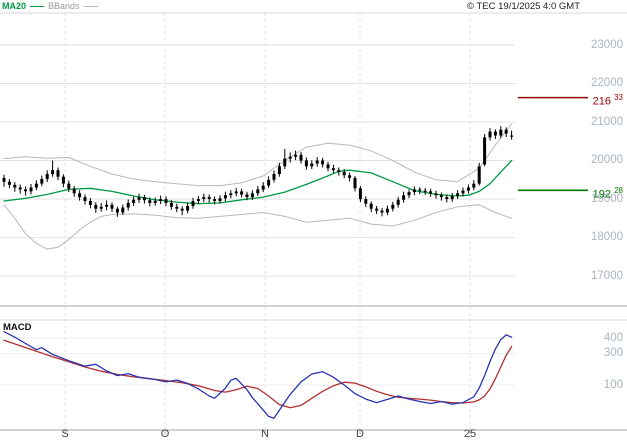 The width and height of the screenshot is (627, 440). Describe the element at coordinates (360, 434) in the screenshot. I see `month-tick-label: D` at that location.